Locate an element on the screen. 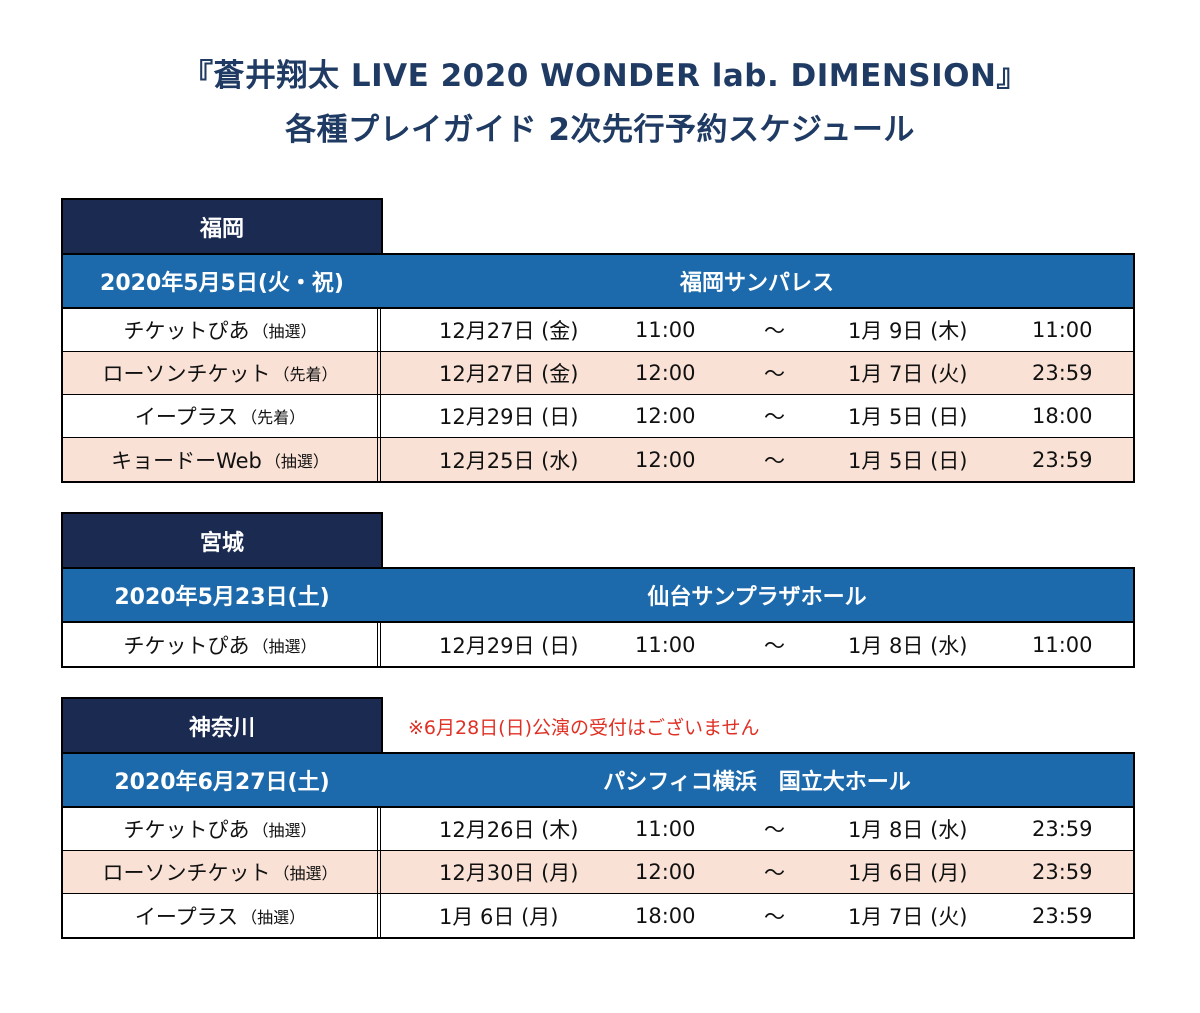 Image resolution: width=1200 pixels, height=1013 pixels. end-date: 1月 6日 (月) is located at coordinates (908, 873).